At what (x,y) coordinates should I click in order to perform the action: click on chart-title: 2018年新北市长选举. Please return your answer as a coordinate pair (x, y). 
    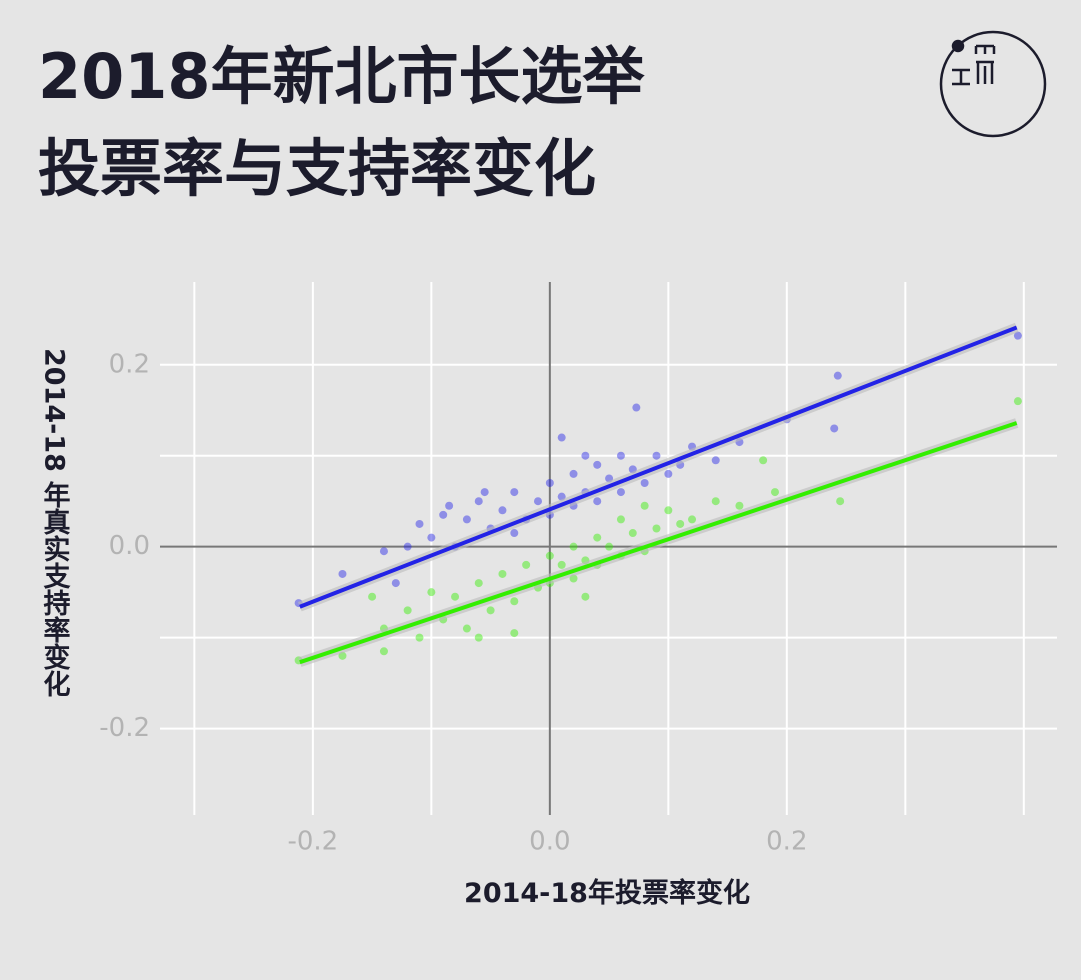
    Looking at the image, I should click on (342, 76).